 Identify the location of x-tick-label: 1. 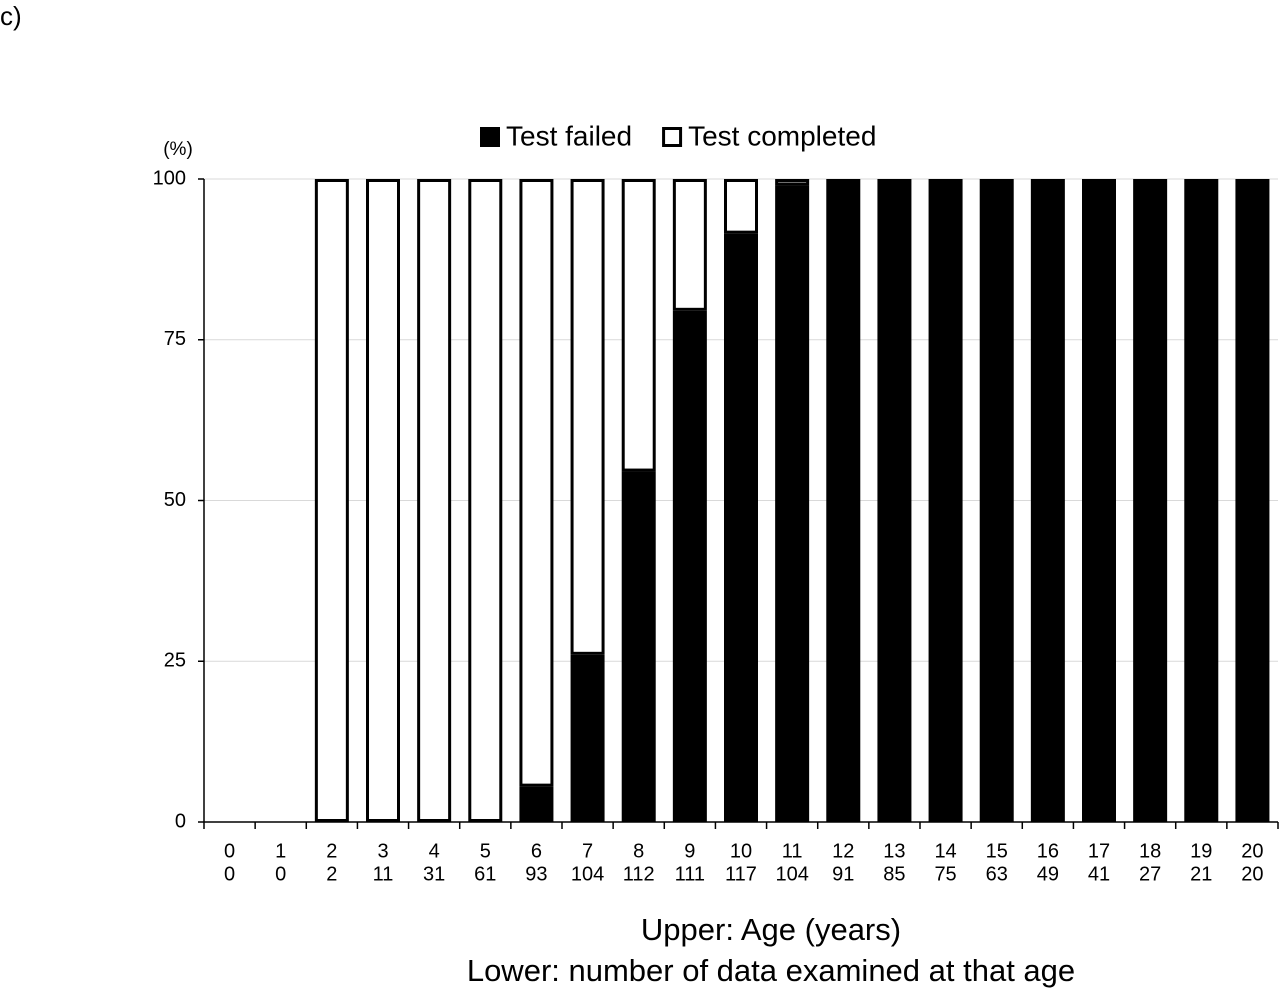
(280, 851).